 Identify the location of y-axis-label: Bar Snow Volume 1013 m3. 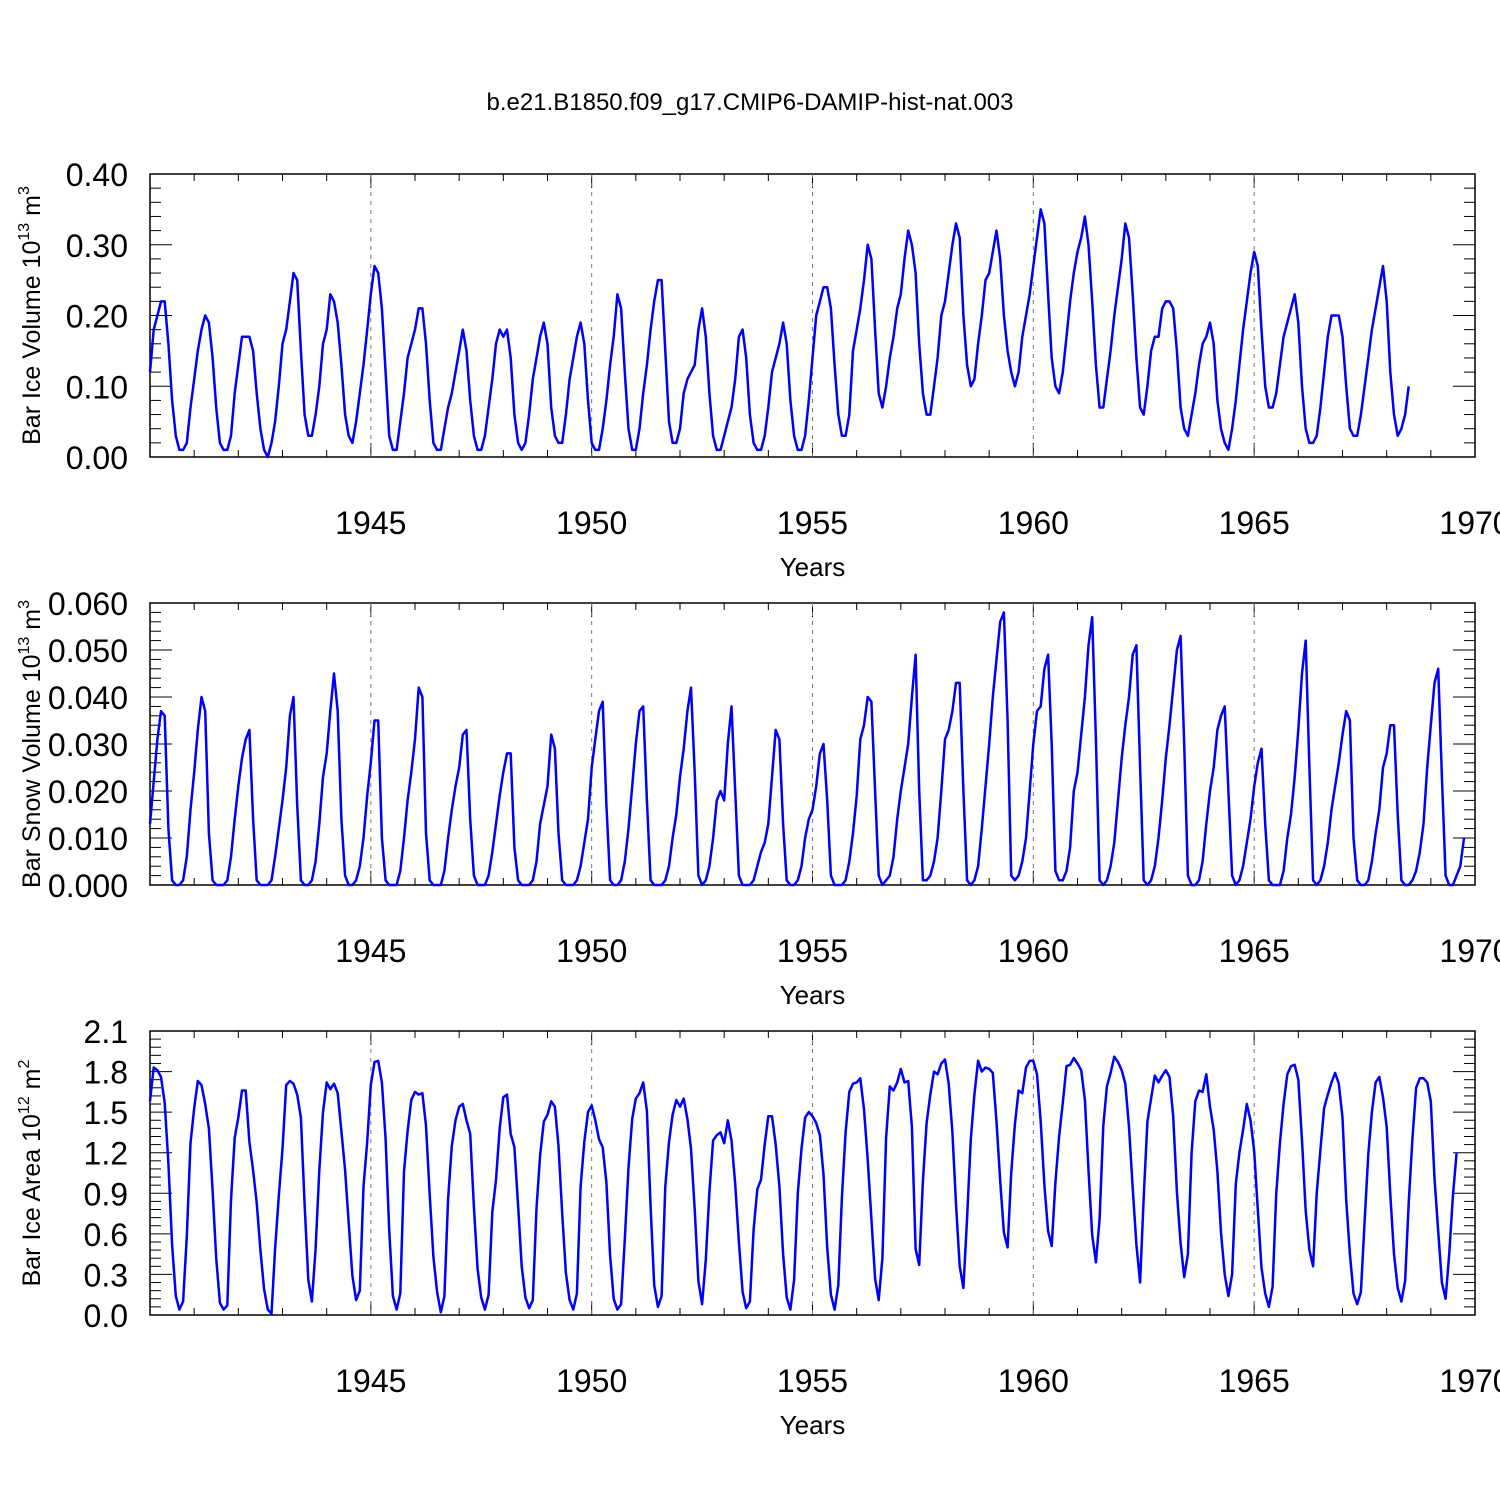
(31, 744).